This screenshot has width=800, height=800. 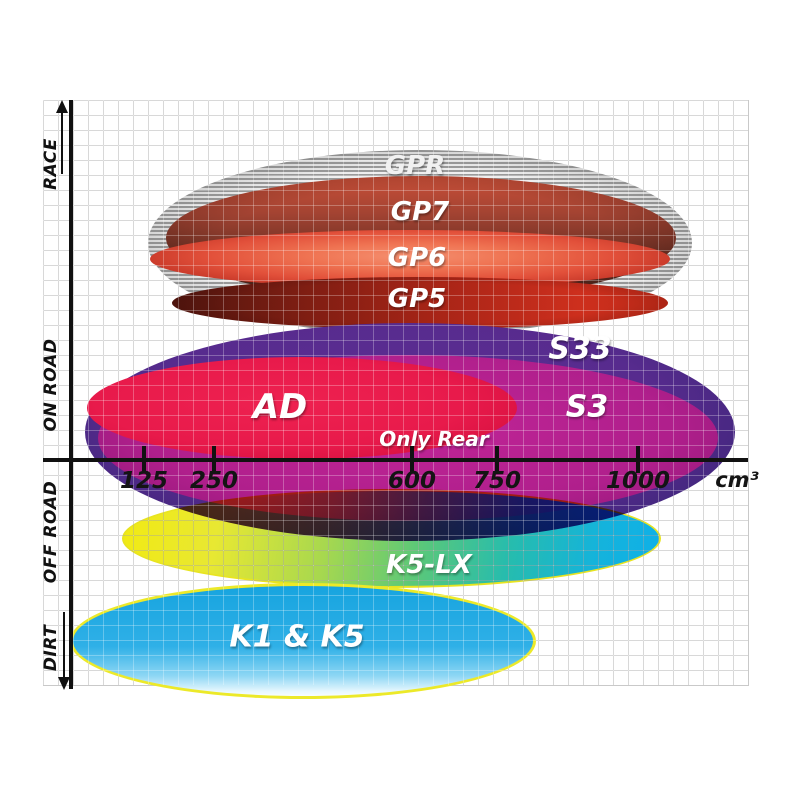 I want to click on y-band-label-dirt: DIRT, so click(x=51, y=648).